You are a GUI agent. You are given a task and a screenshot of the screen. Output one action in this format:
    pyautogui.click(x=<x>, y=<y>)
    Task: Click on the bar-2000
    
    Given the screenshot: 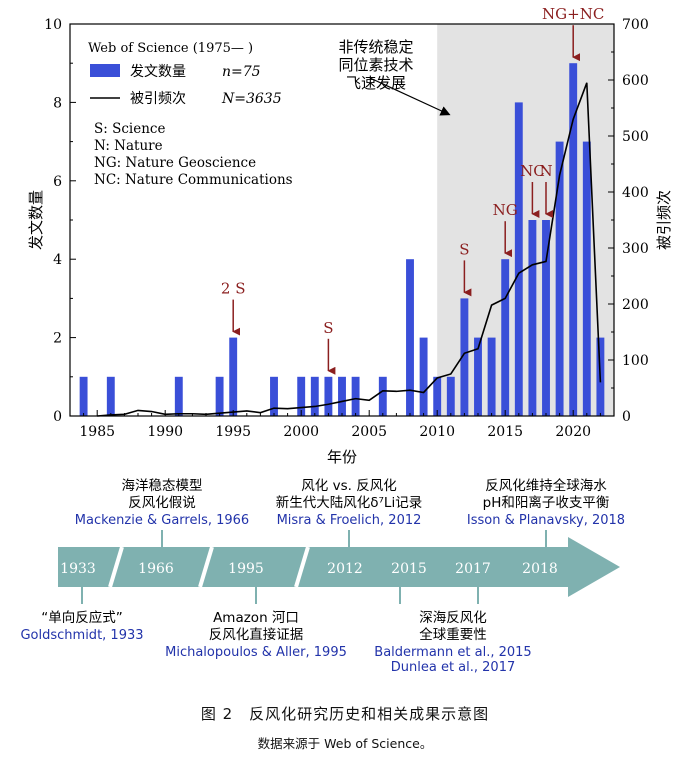 What is the action you would take?
    pyautogui.click(x=301, y=396)
    